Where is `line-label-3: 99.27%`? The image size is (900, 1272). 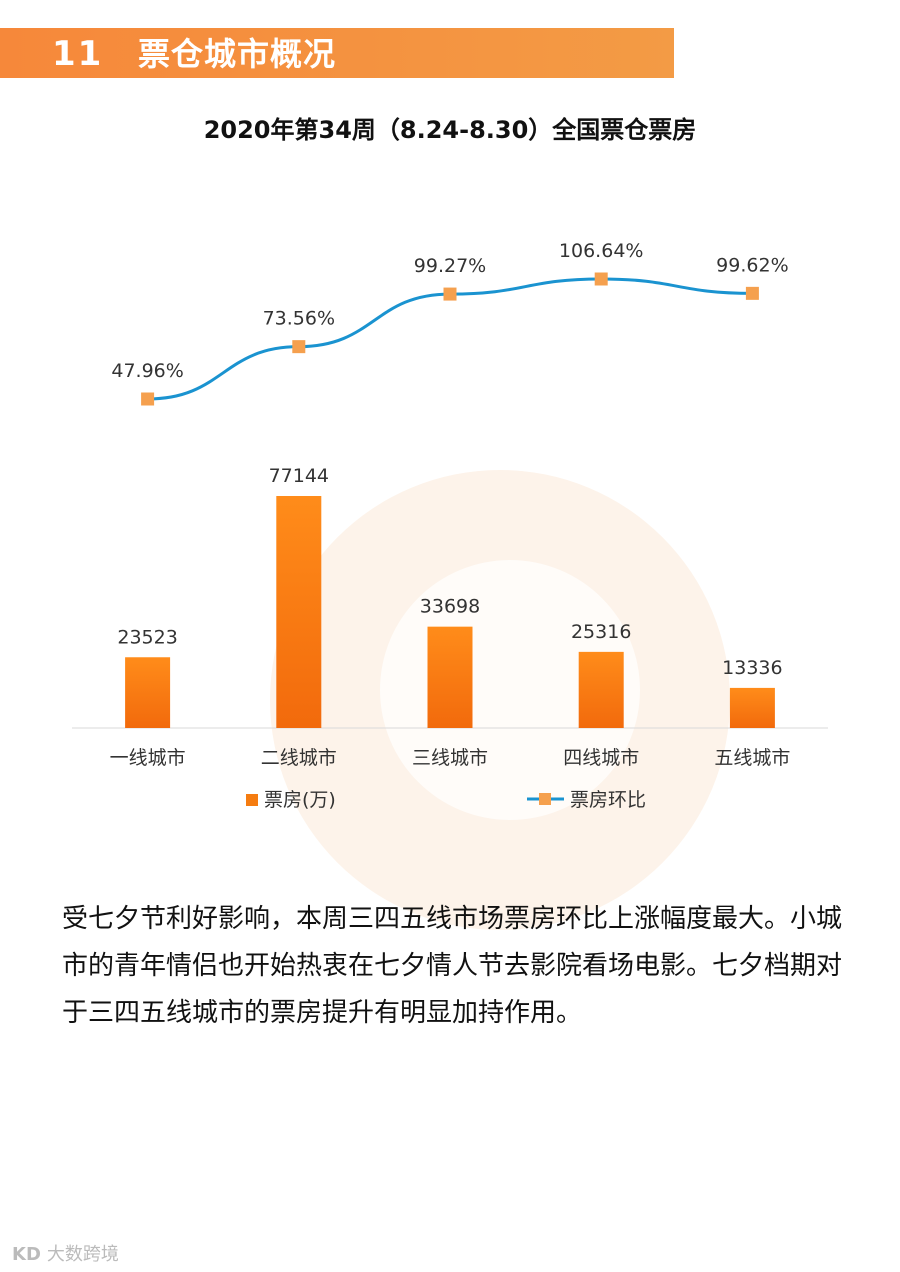 line-label-3: 99.27% is located at coordinates (450, 266).